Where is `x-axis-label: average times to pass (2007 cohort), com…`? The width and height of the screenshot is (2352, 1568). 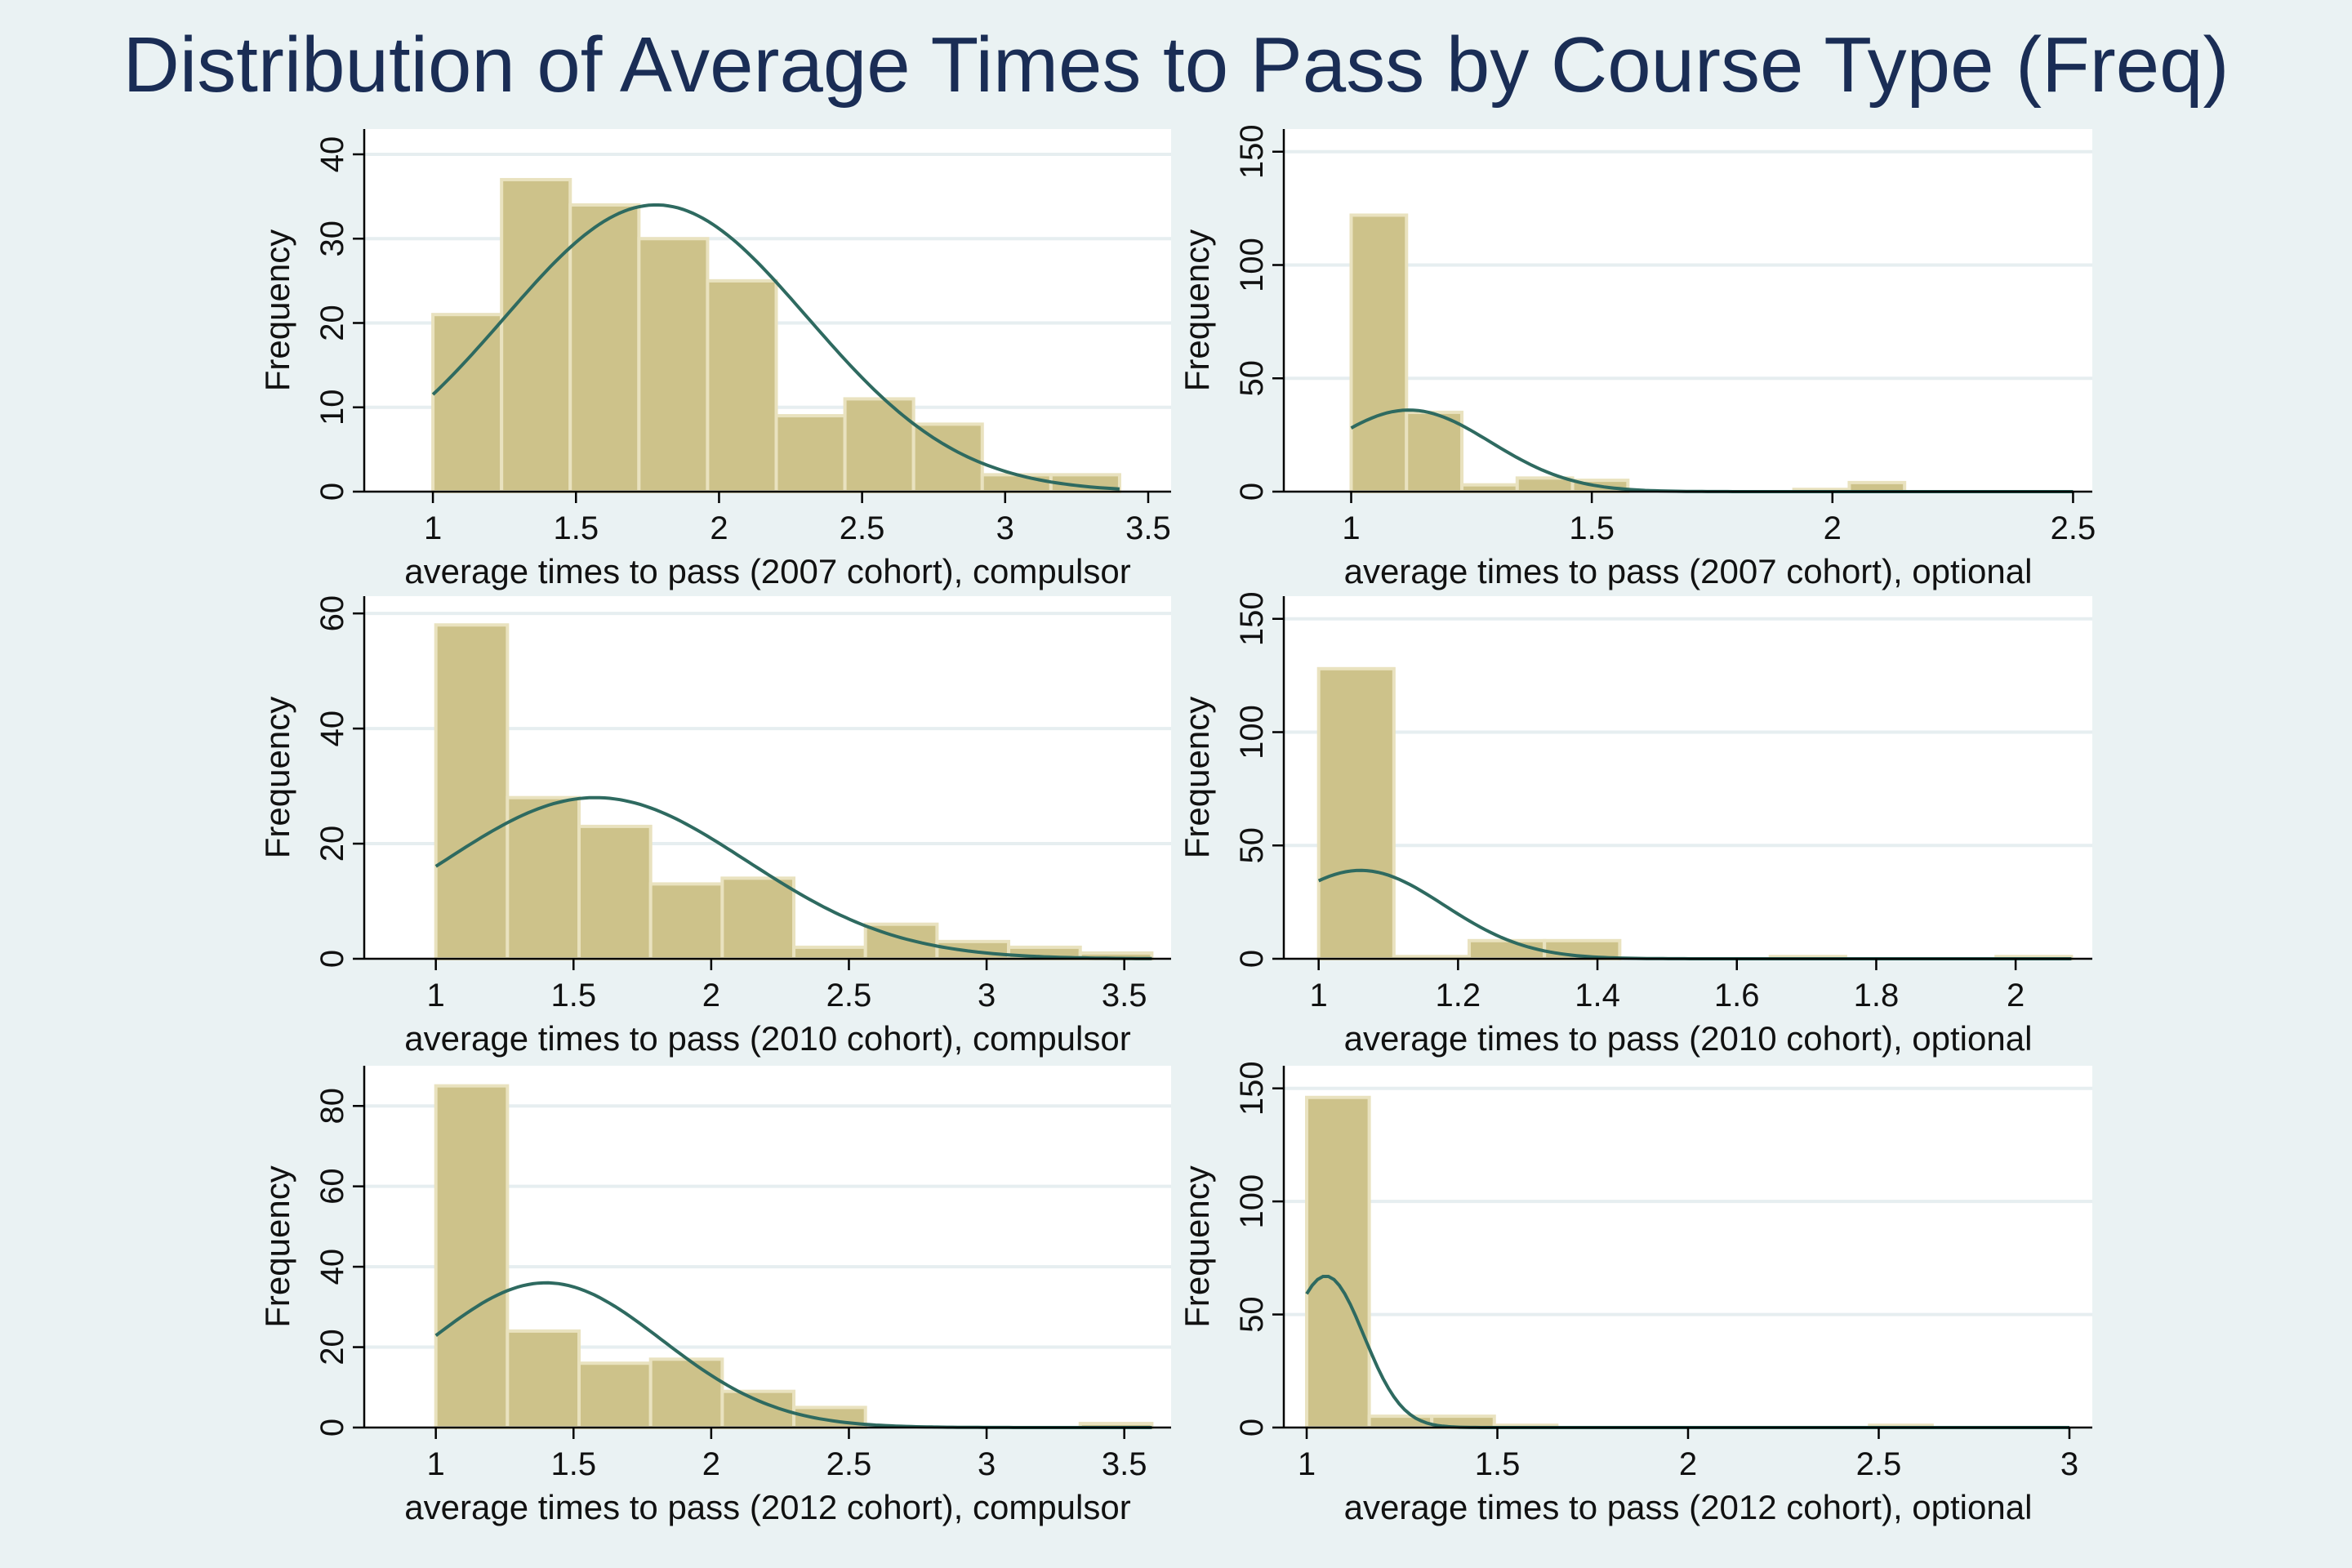 x-axis-label: average times to pass (2007 cohort), com… is located at coordinates (767, 571).